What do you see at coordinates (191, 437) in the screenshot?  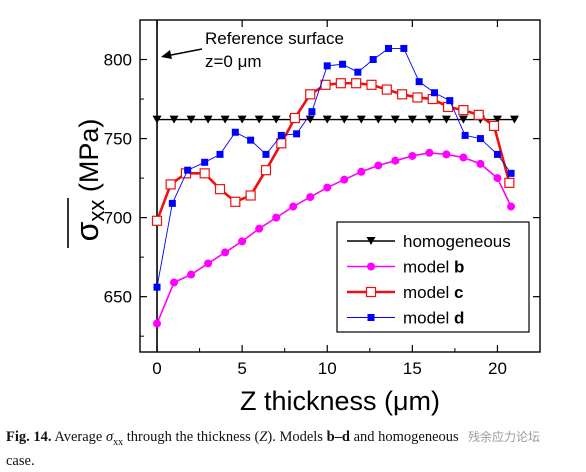 I see `caption-text-2: through the thickness (` at bounding box center [191, 437].